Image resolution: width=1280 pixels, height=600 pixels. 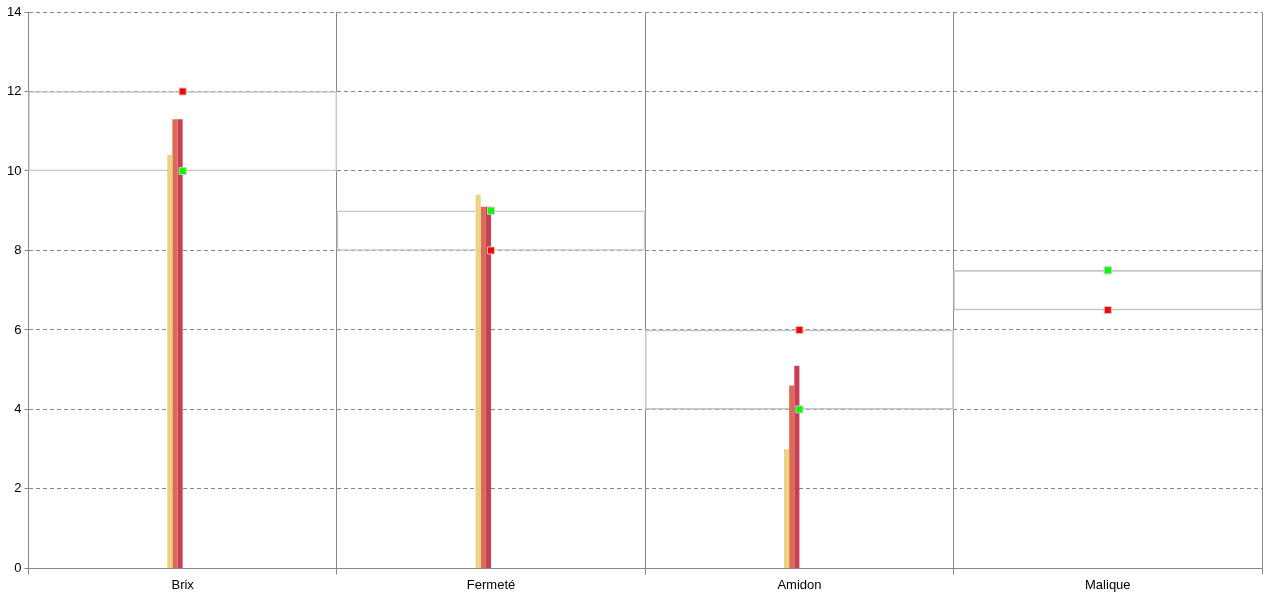 I want to click on x-tick-label: Fermeté, so click(x=491, y=584).